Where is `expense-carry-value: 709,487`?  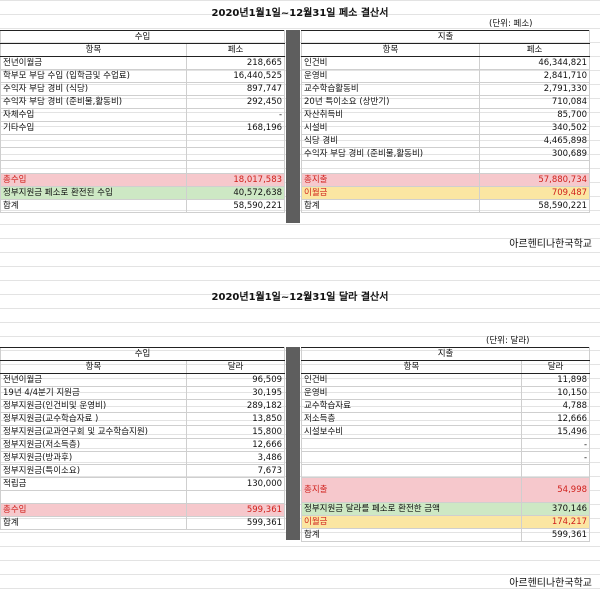 expense-carry-value: 709,487 is located at coordinates (534, 193).